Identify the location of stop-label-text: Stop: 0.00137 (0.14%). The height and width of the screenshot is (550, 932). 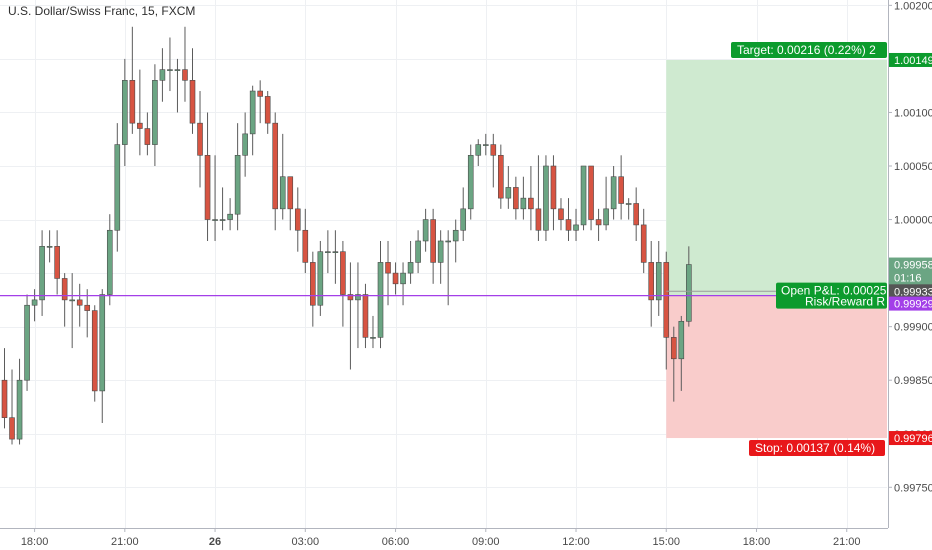
(815, 448).